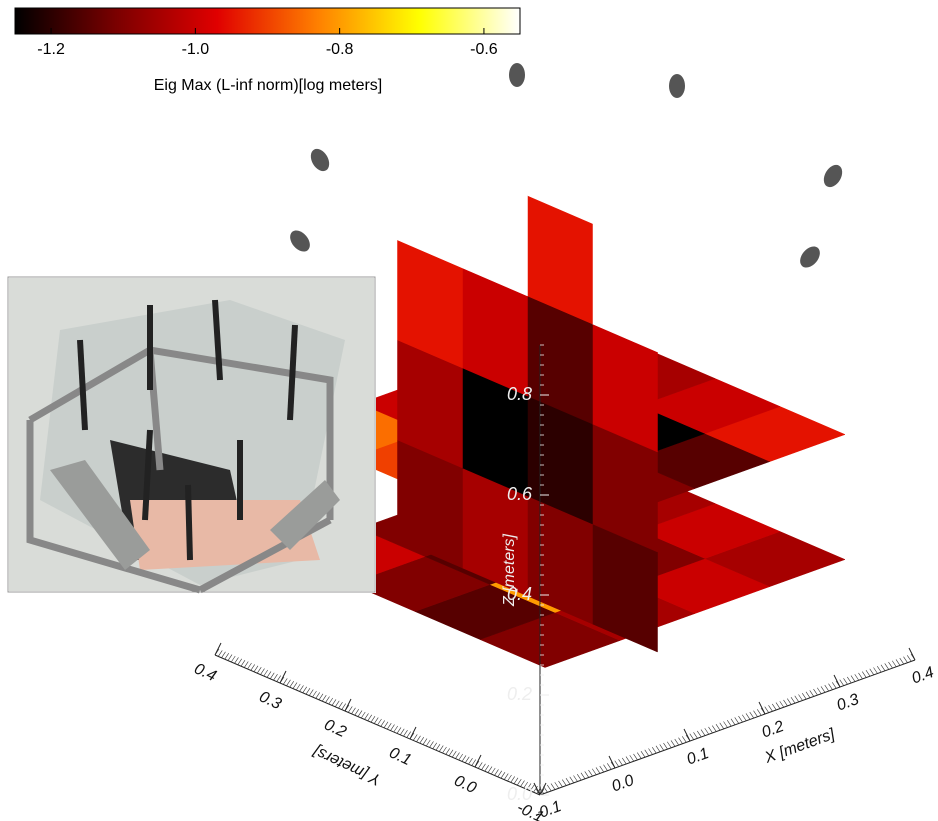  What do you see at coordinates (520, 494) in the screenshot?
I see `z-tick-label: 0.6` at bounding box center [520, 494].